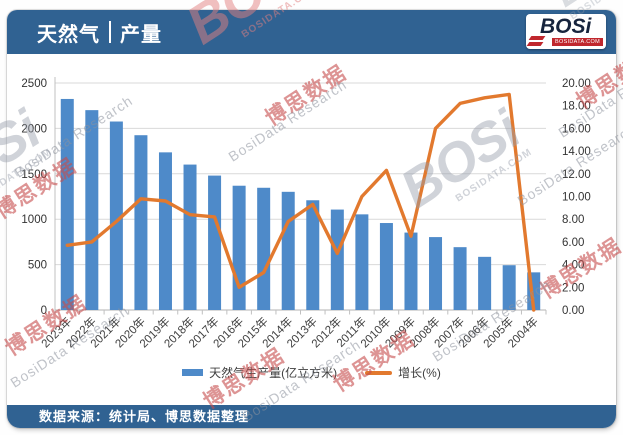  Describe the element at coordinates (144, 416) in the screenshot. I see `data-source-label: 数据来源：统计局、博思数据整理` at that location.